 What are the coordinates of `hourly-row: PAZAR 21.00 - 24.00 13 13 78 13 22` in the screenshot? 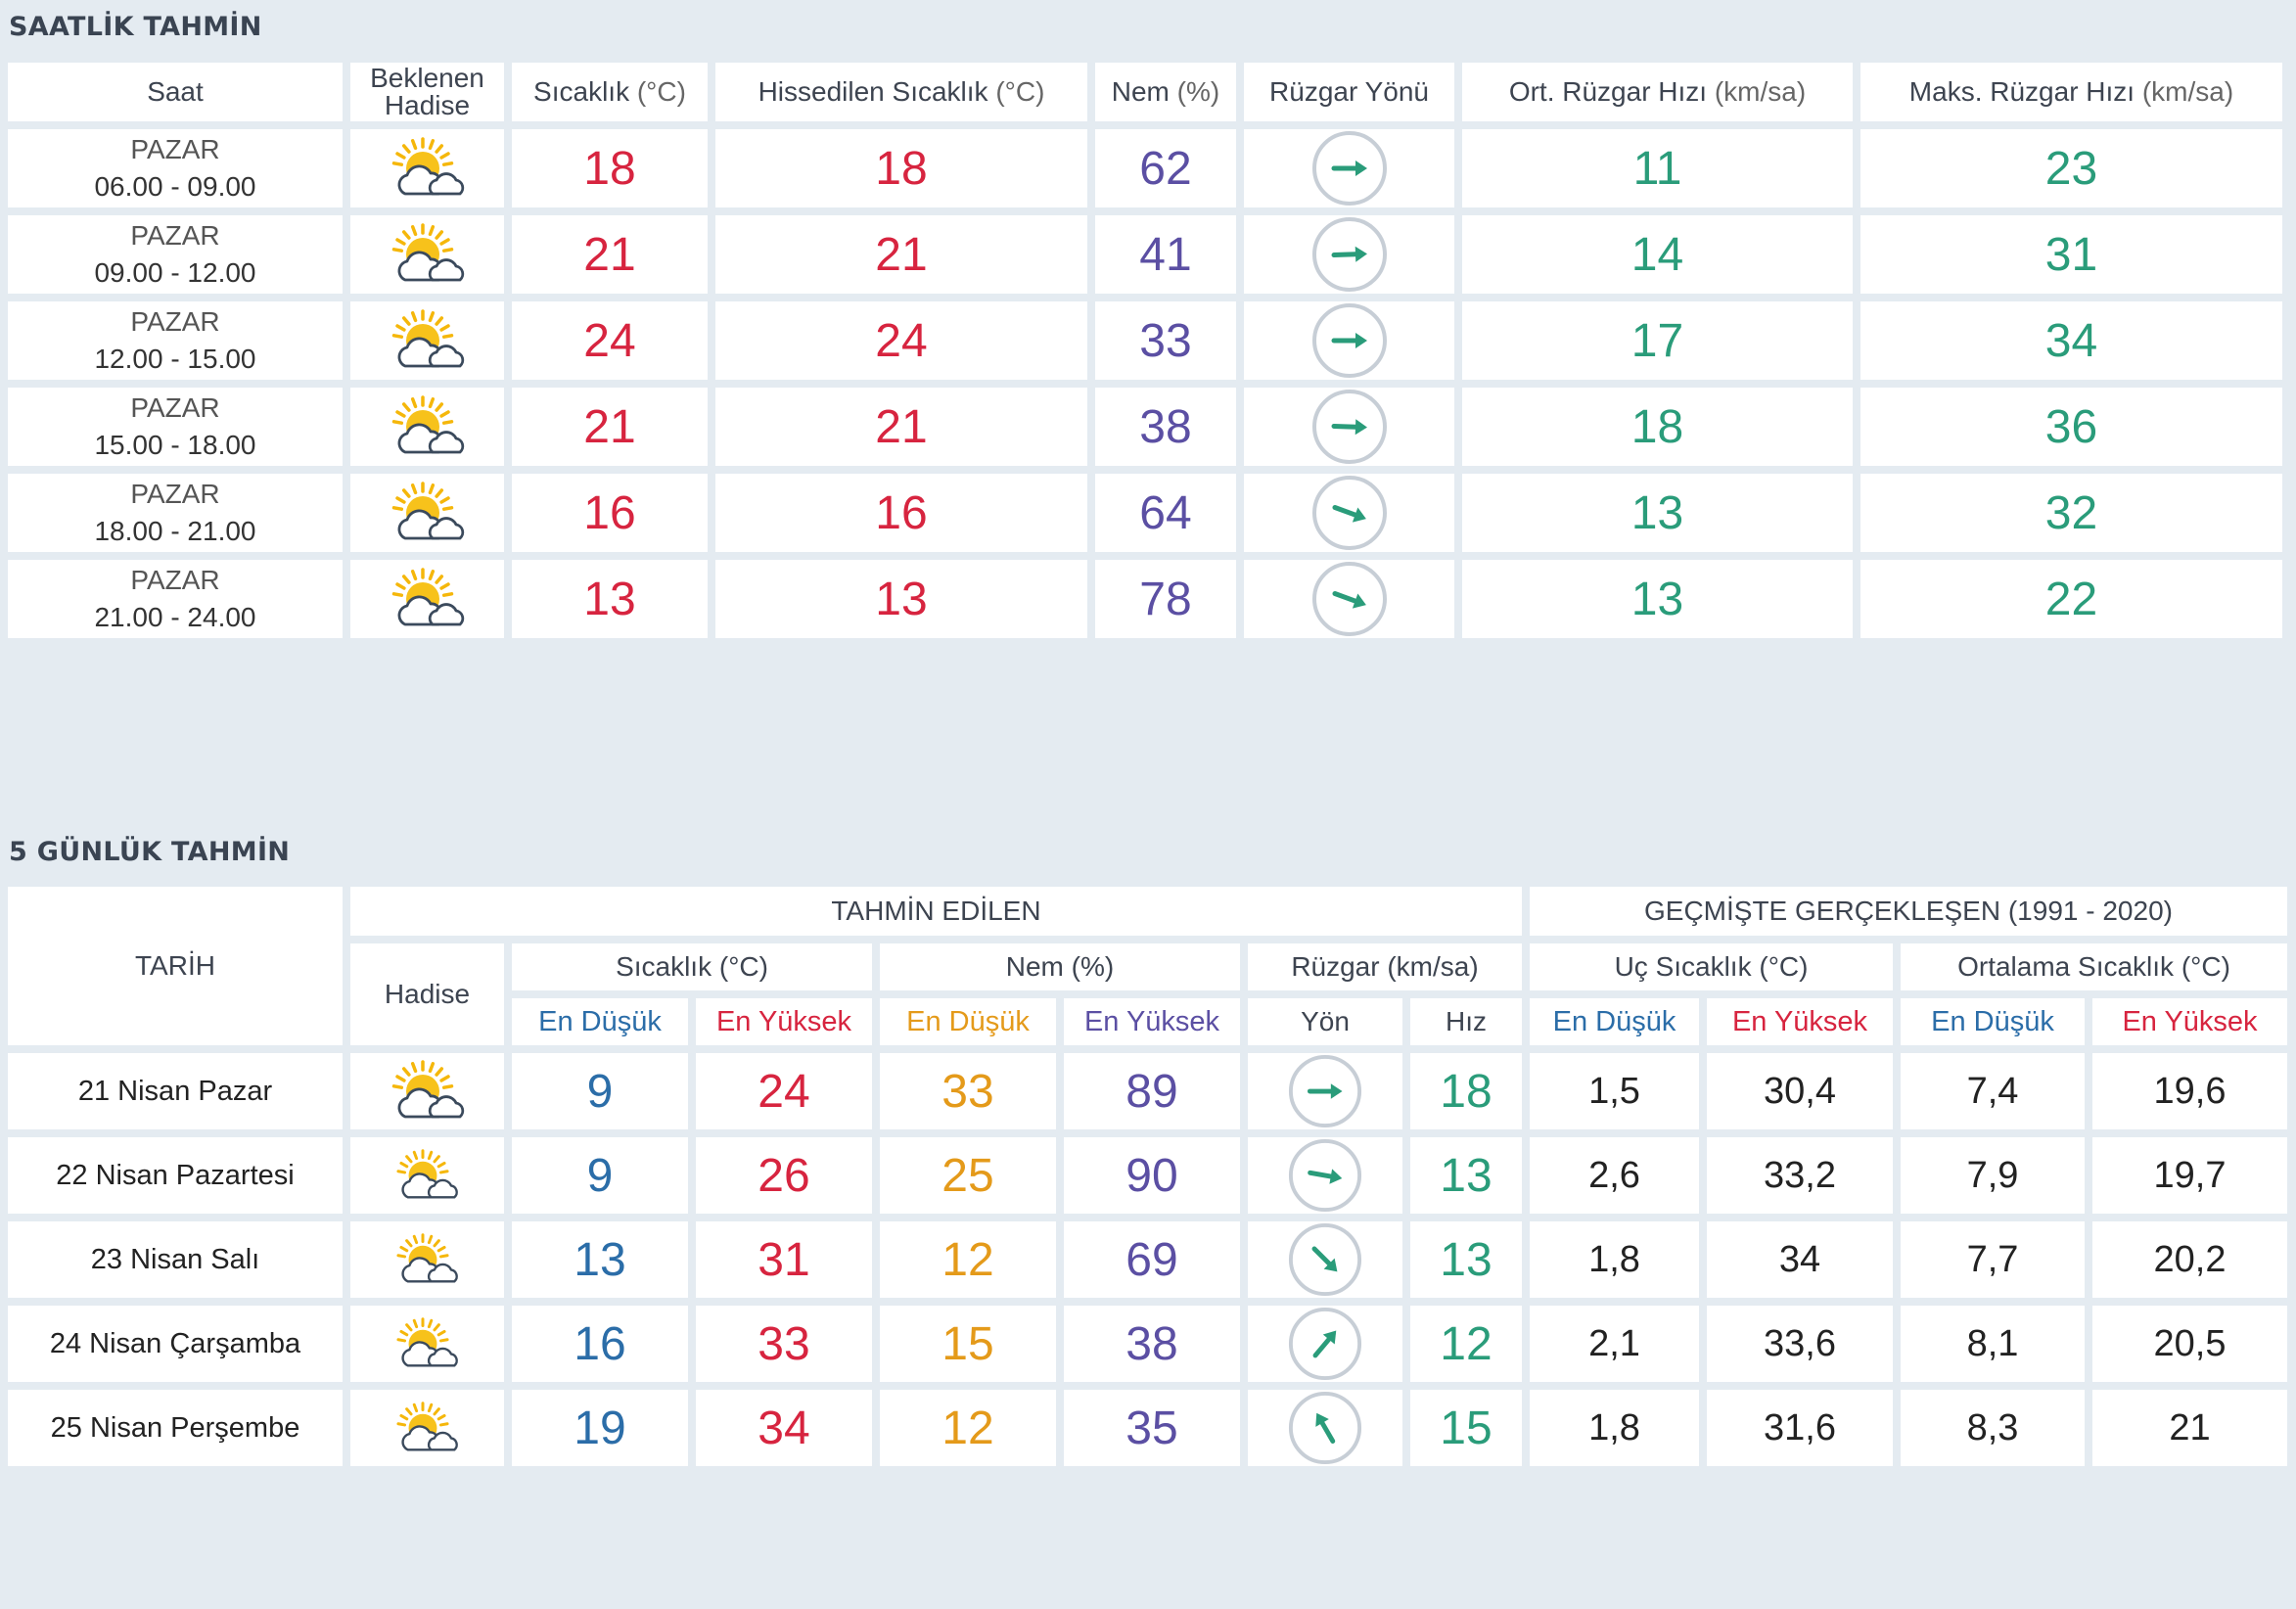 It's located at (1145, 599).